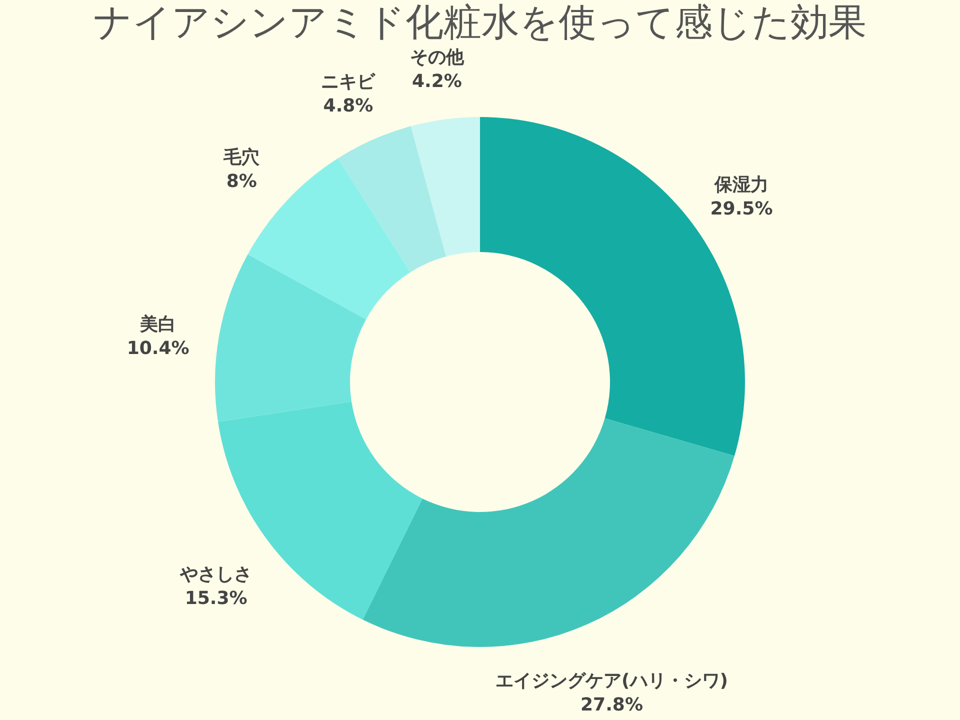 This screenshot has width=960, height=720. What do you see at coordinates (437, 57) in the screenshot?
I see `slice-label: その他` at bounding box center [437, 57].